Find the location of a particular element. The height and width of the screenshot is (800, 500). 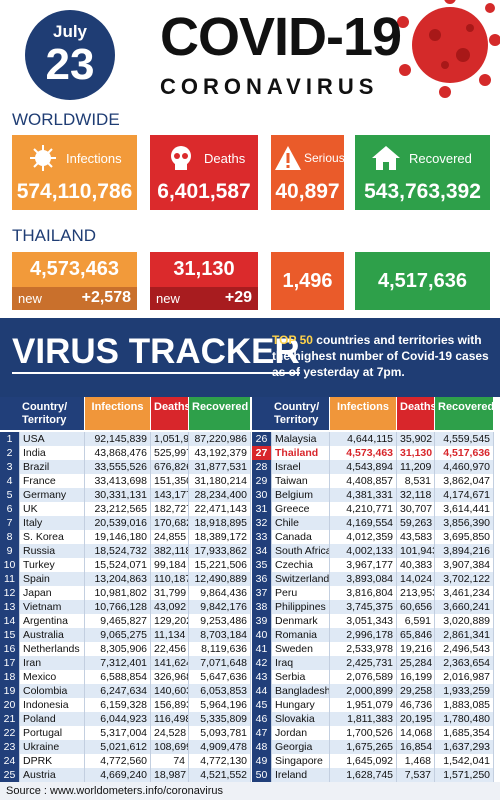

country: Iraq is located at coordinates (301, 663).